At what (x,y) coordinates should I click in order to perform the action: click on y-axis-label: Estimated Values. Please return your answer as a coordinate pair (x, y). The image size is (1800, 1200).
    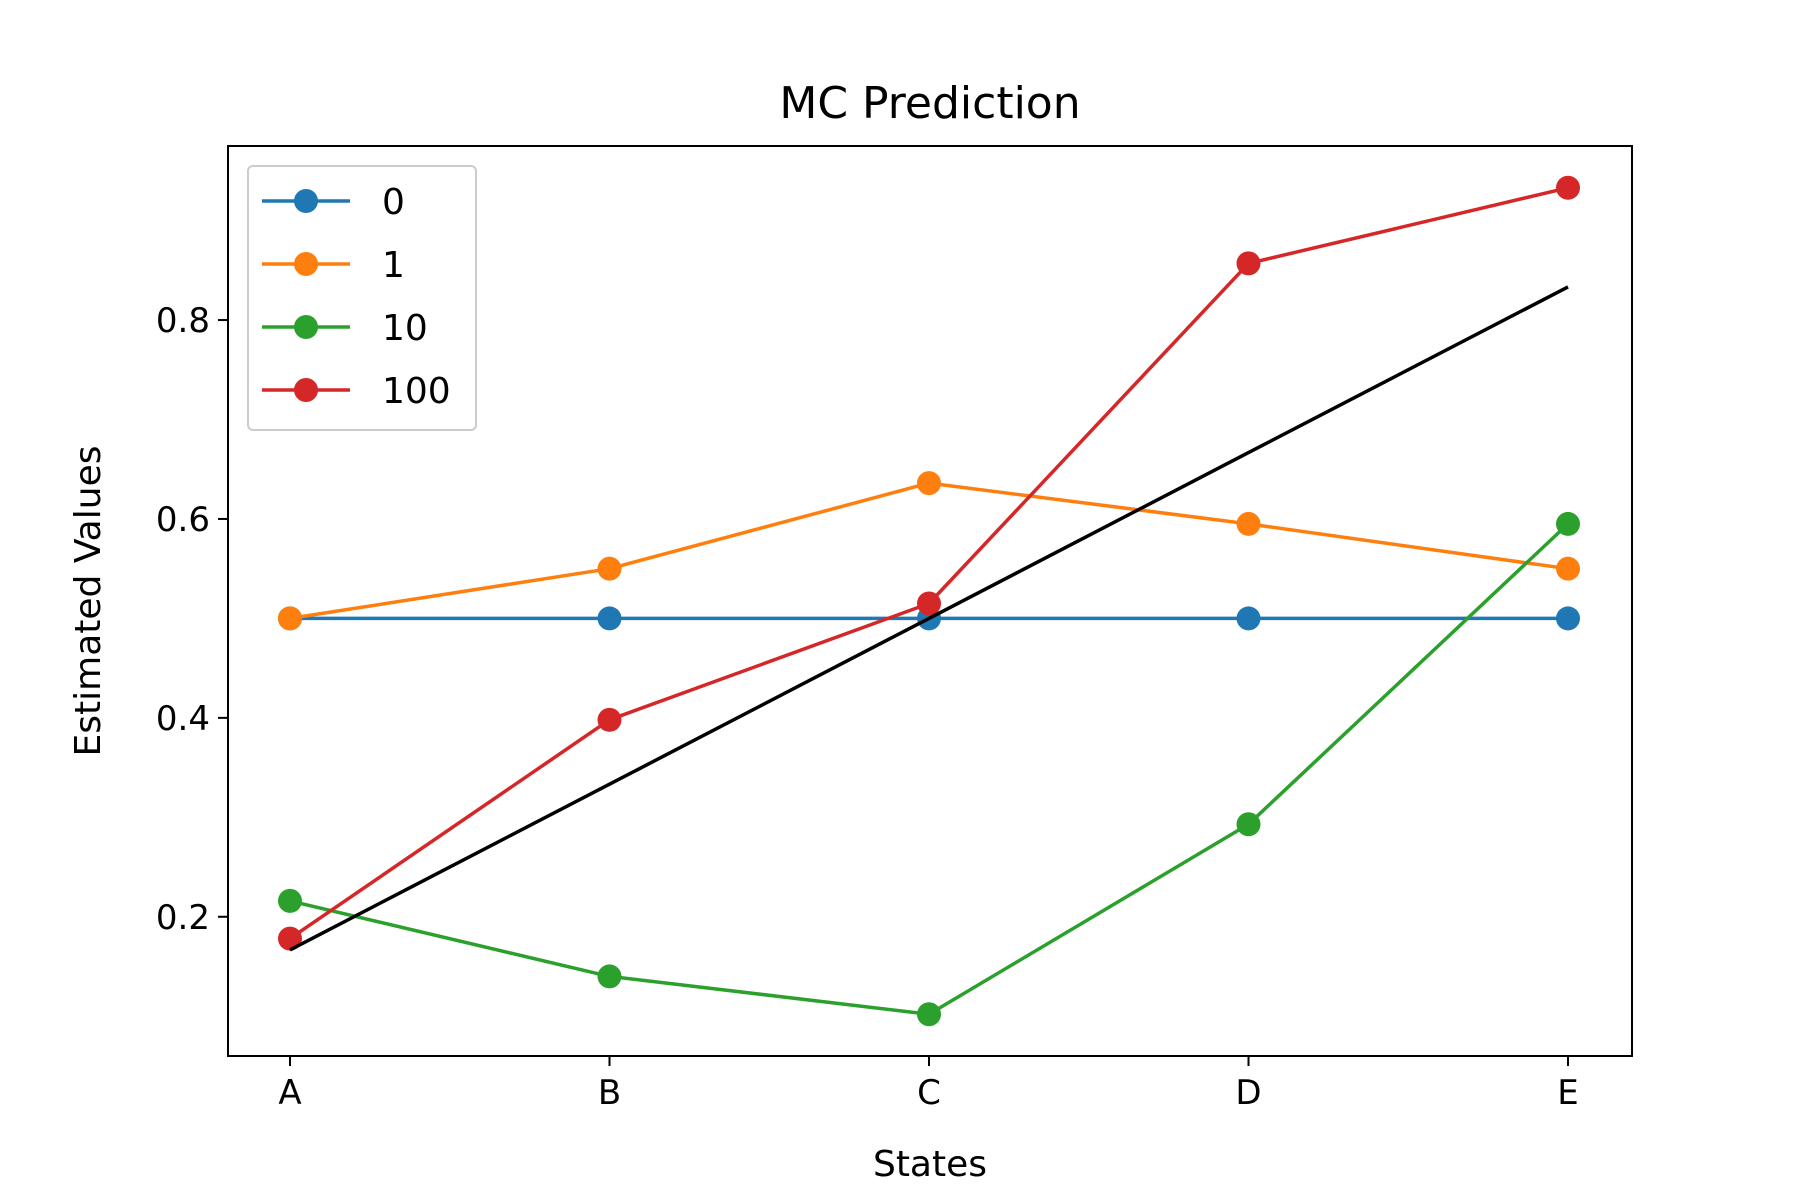
    Looking at the image, I should click on (88, 601).